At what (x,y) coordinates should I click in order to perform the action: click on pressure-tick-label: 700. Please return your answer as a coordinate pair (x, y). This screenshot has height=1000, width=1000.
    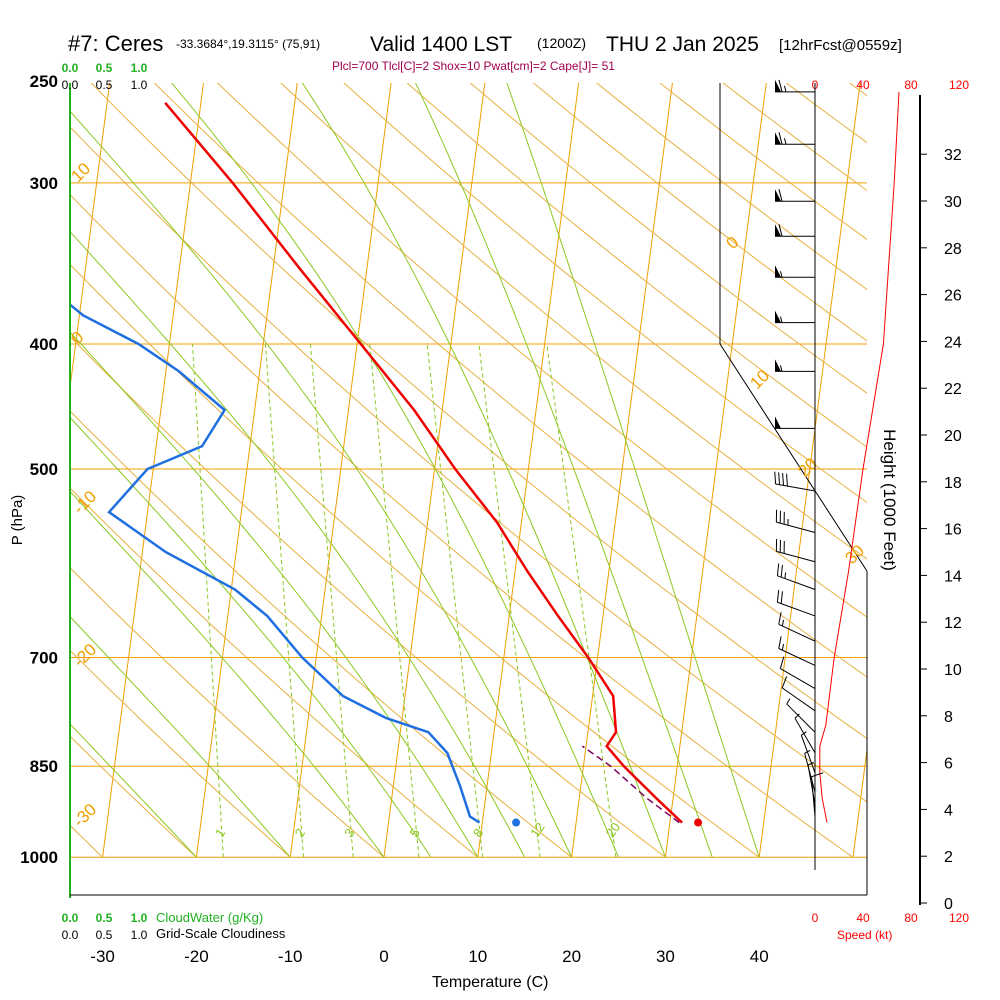
    Looking at the image, I should click on (44, 657).